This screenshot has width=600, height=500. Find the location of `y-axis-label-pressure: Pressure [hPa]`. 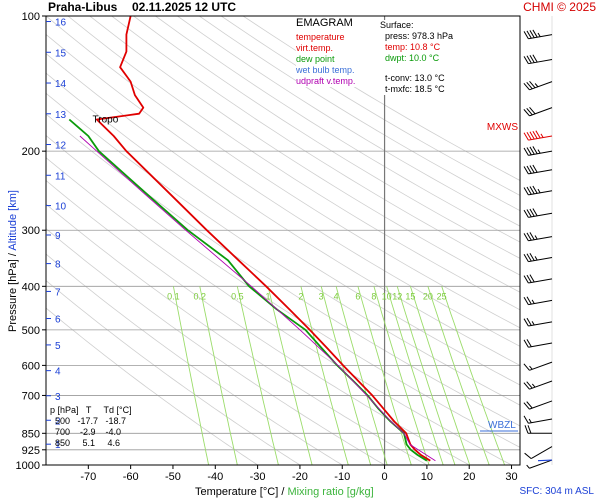

y-axis-label-pressure: Pressure [hPa] is located at coordinates (13, 295).